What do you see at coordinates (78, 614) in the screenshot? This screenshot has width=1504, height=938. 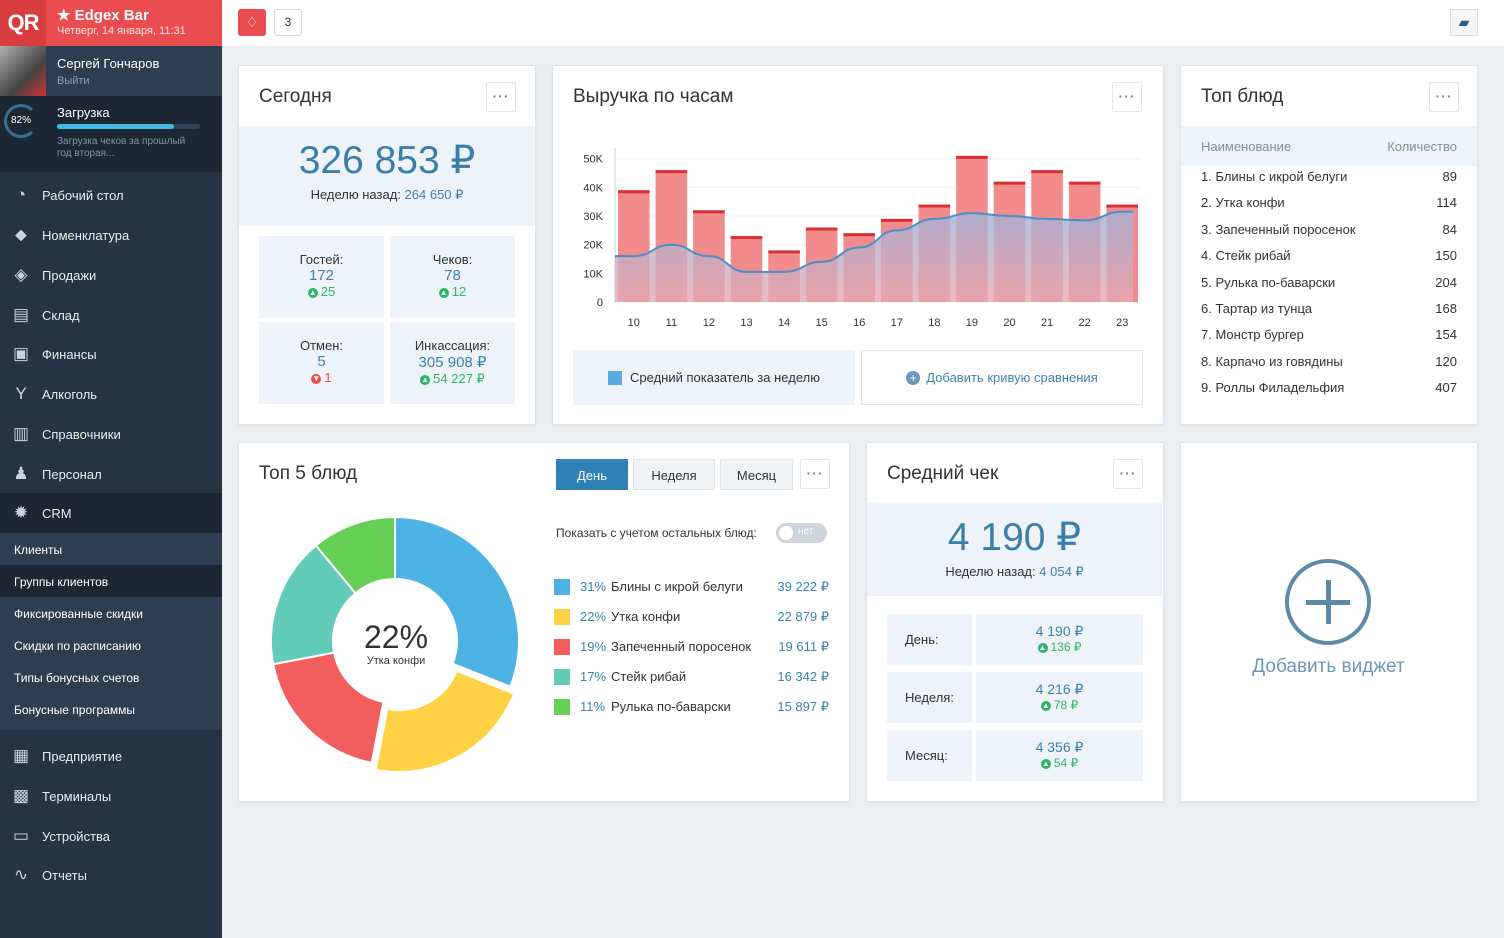 I see `crm-sub-item-2: Фиксированные скидки` at bounding box center [78, 614].